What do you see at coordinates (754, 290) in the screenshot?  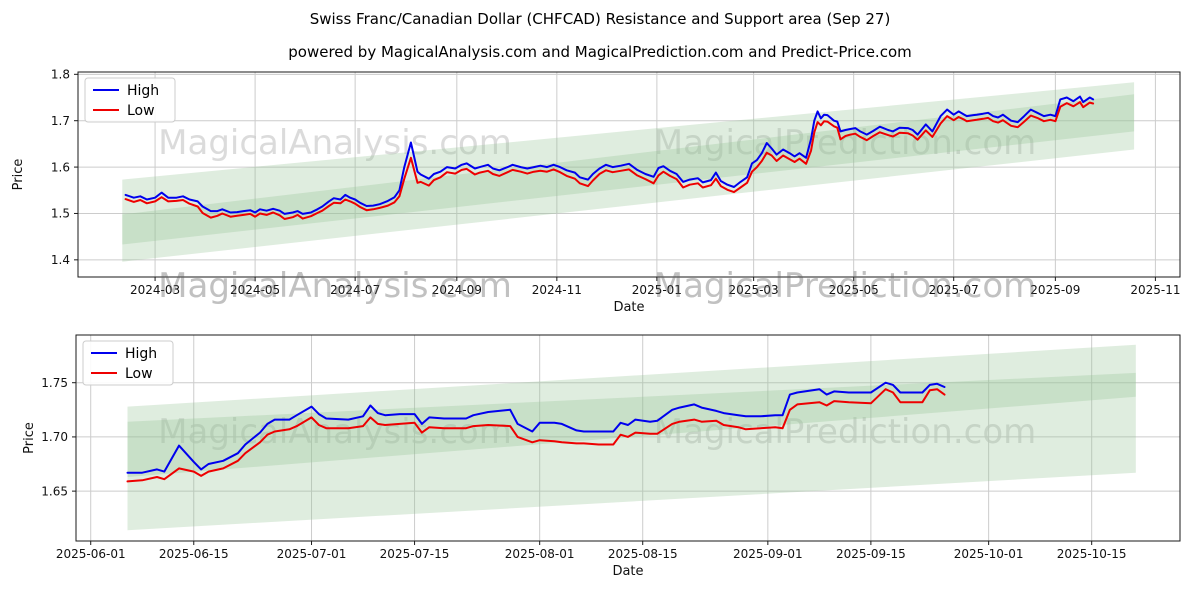 I see `x-tick-label: 2025-03` at bounding box center [754, 290].